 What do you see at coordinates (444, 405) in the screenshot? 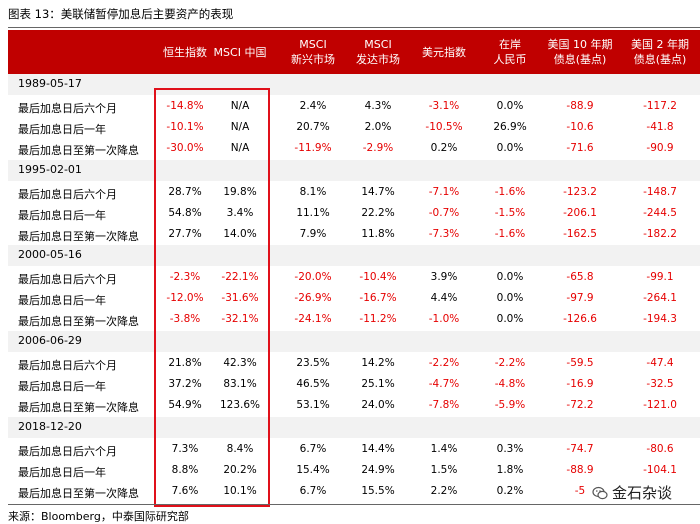
I see `table-cell: -7.8%` at bounding box center [444, 405].